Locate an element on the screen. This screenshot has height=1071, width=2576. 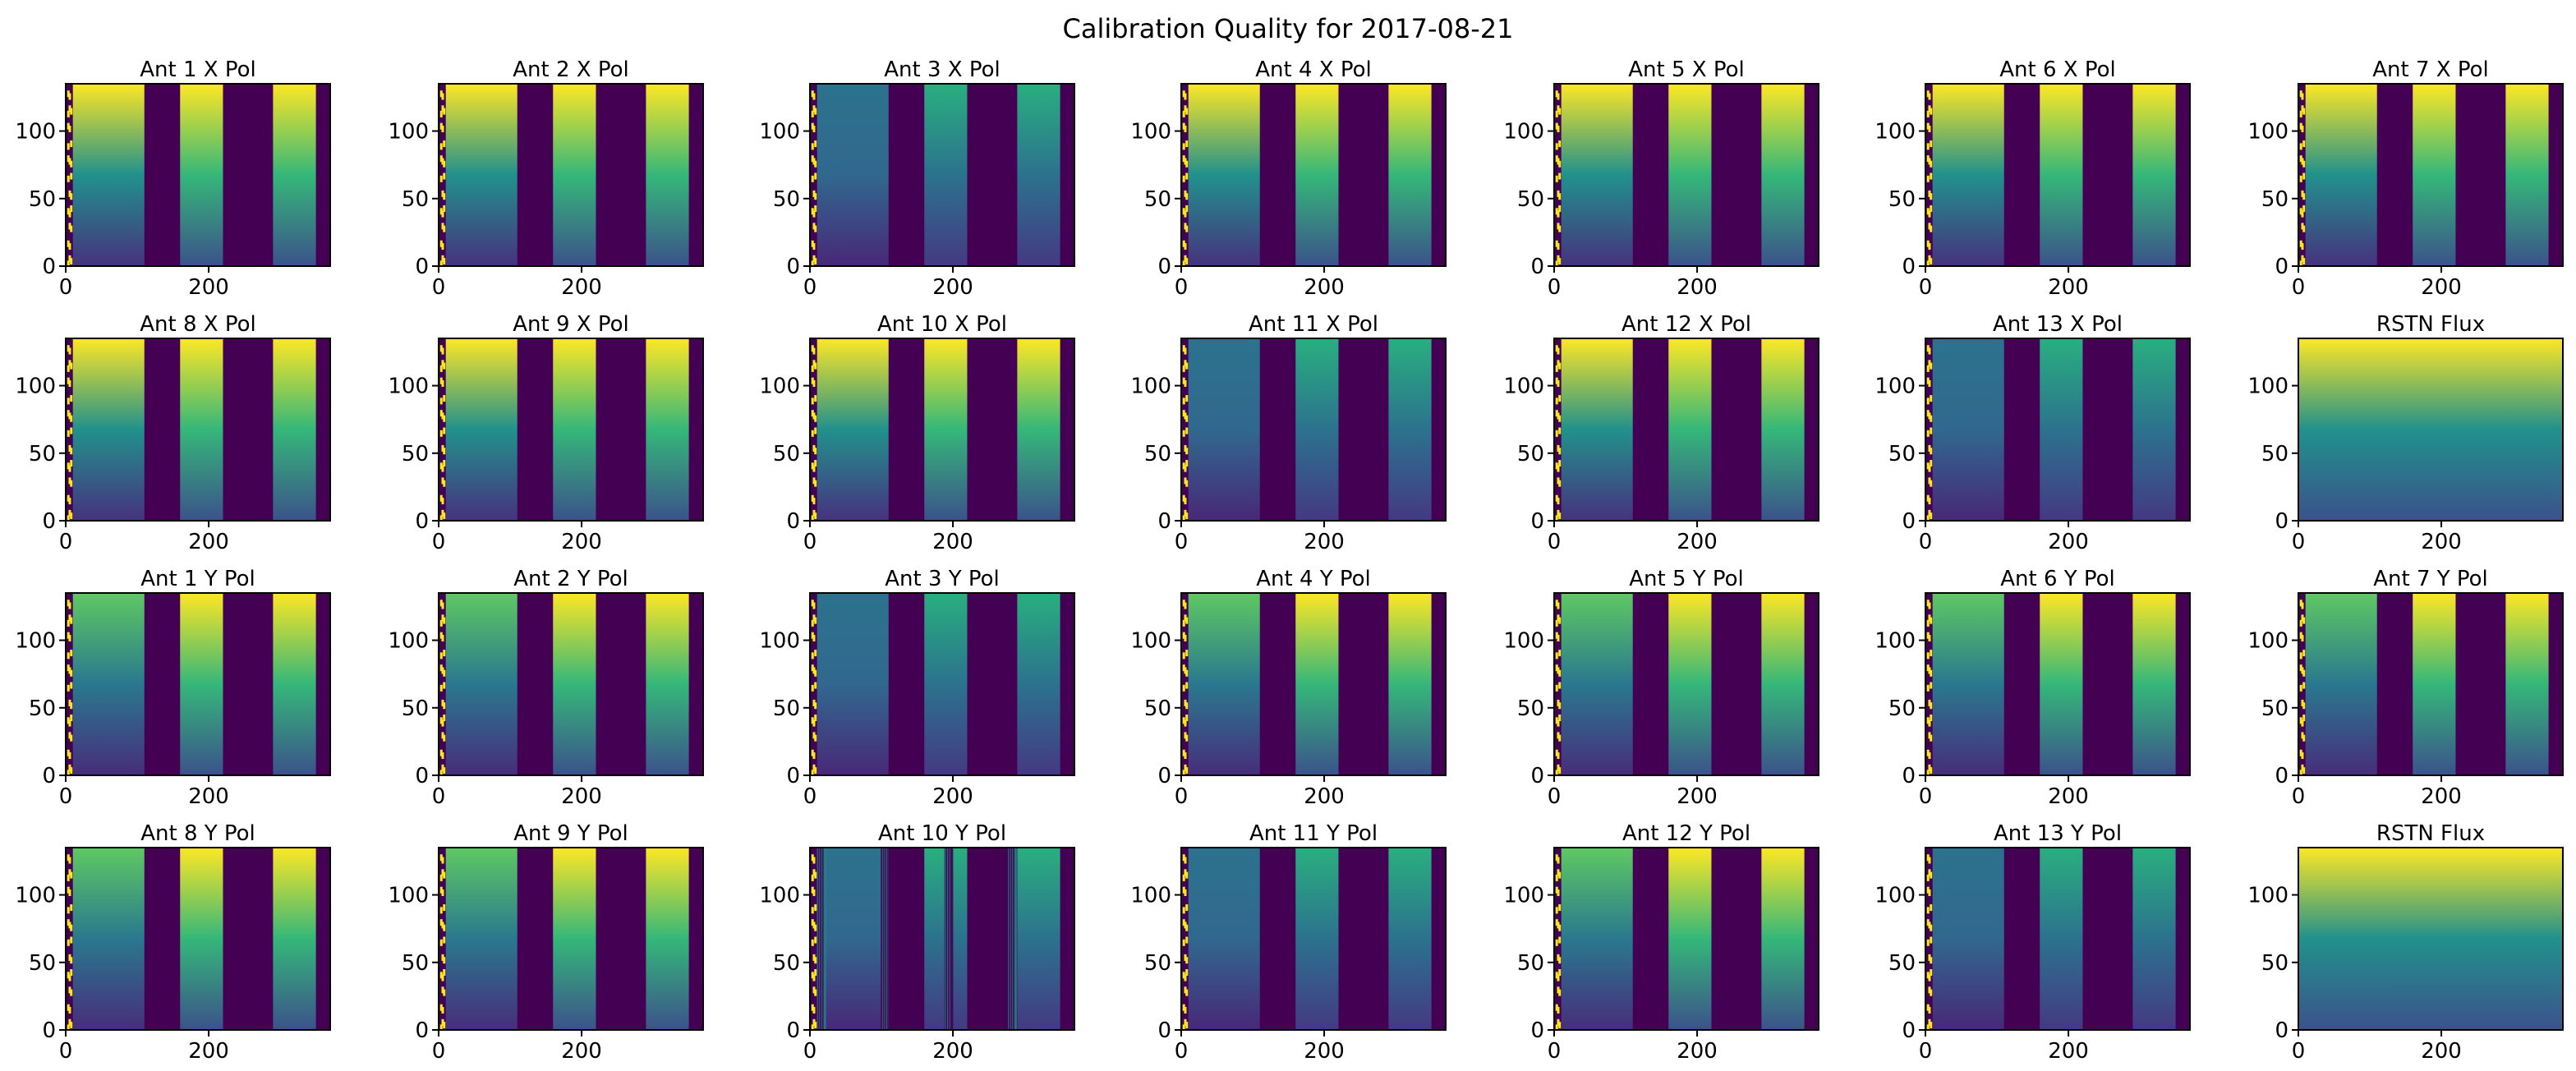
panel-title: Ant 12 X Pol is located at coordinates (1687, 324).